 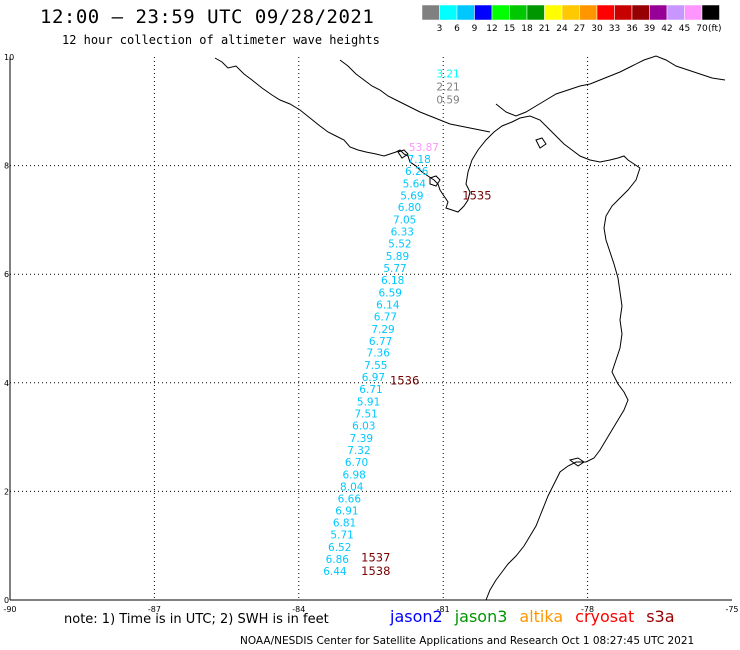 I want to click on colorbar-label: 36, so click(x=632, y=29).